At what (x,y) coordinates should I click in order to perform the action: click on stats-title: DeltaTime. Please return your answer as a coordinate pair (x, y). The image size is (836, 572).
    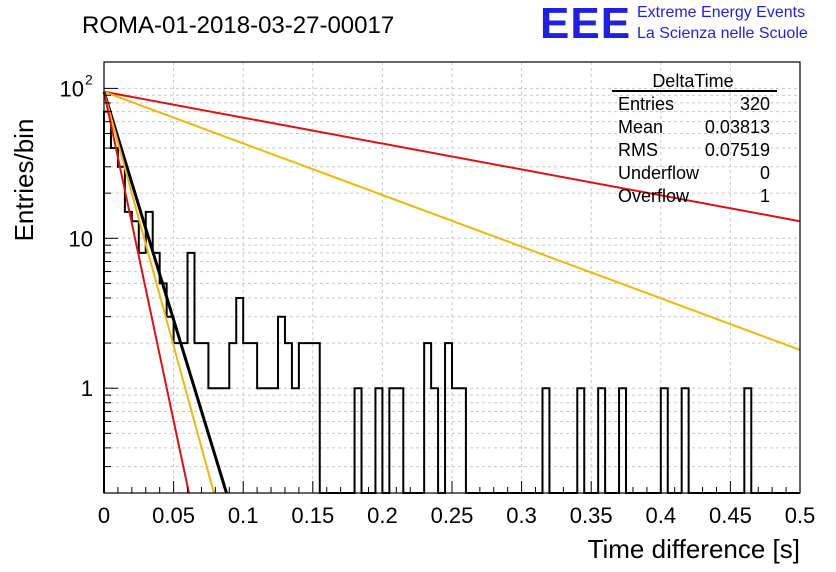
    Looking at the image, I should click on (692, 81).